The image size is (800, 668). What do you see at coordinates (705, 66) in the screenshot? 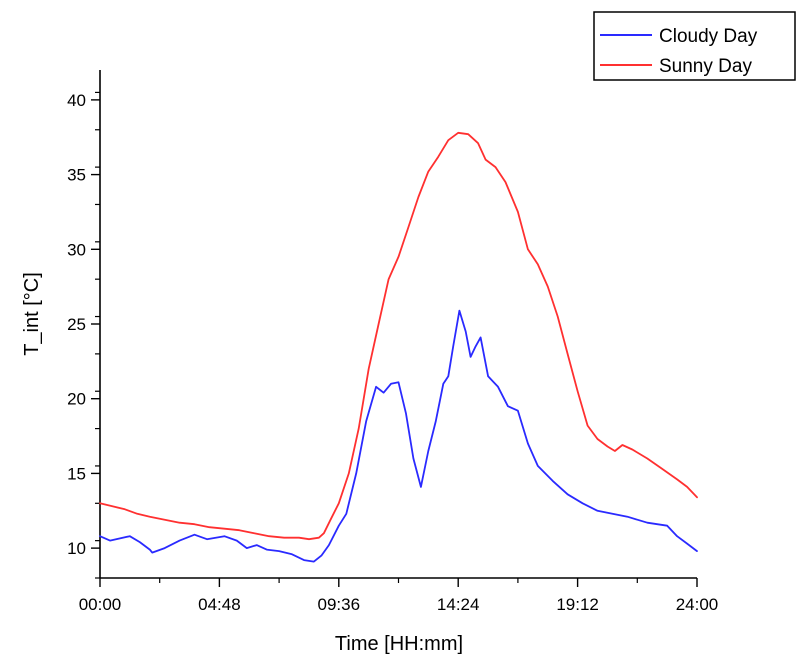
I see `legend-label: Sunny Day` at bounding box center [705, 66].